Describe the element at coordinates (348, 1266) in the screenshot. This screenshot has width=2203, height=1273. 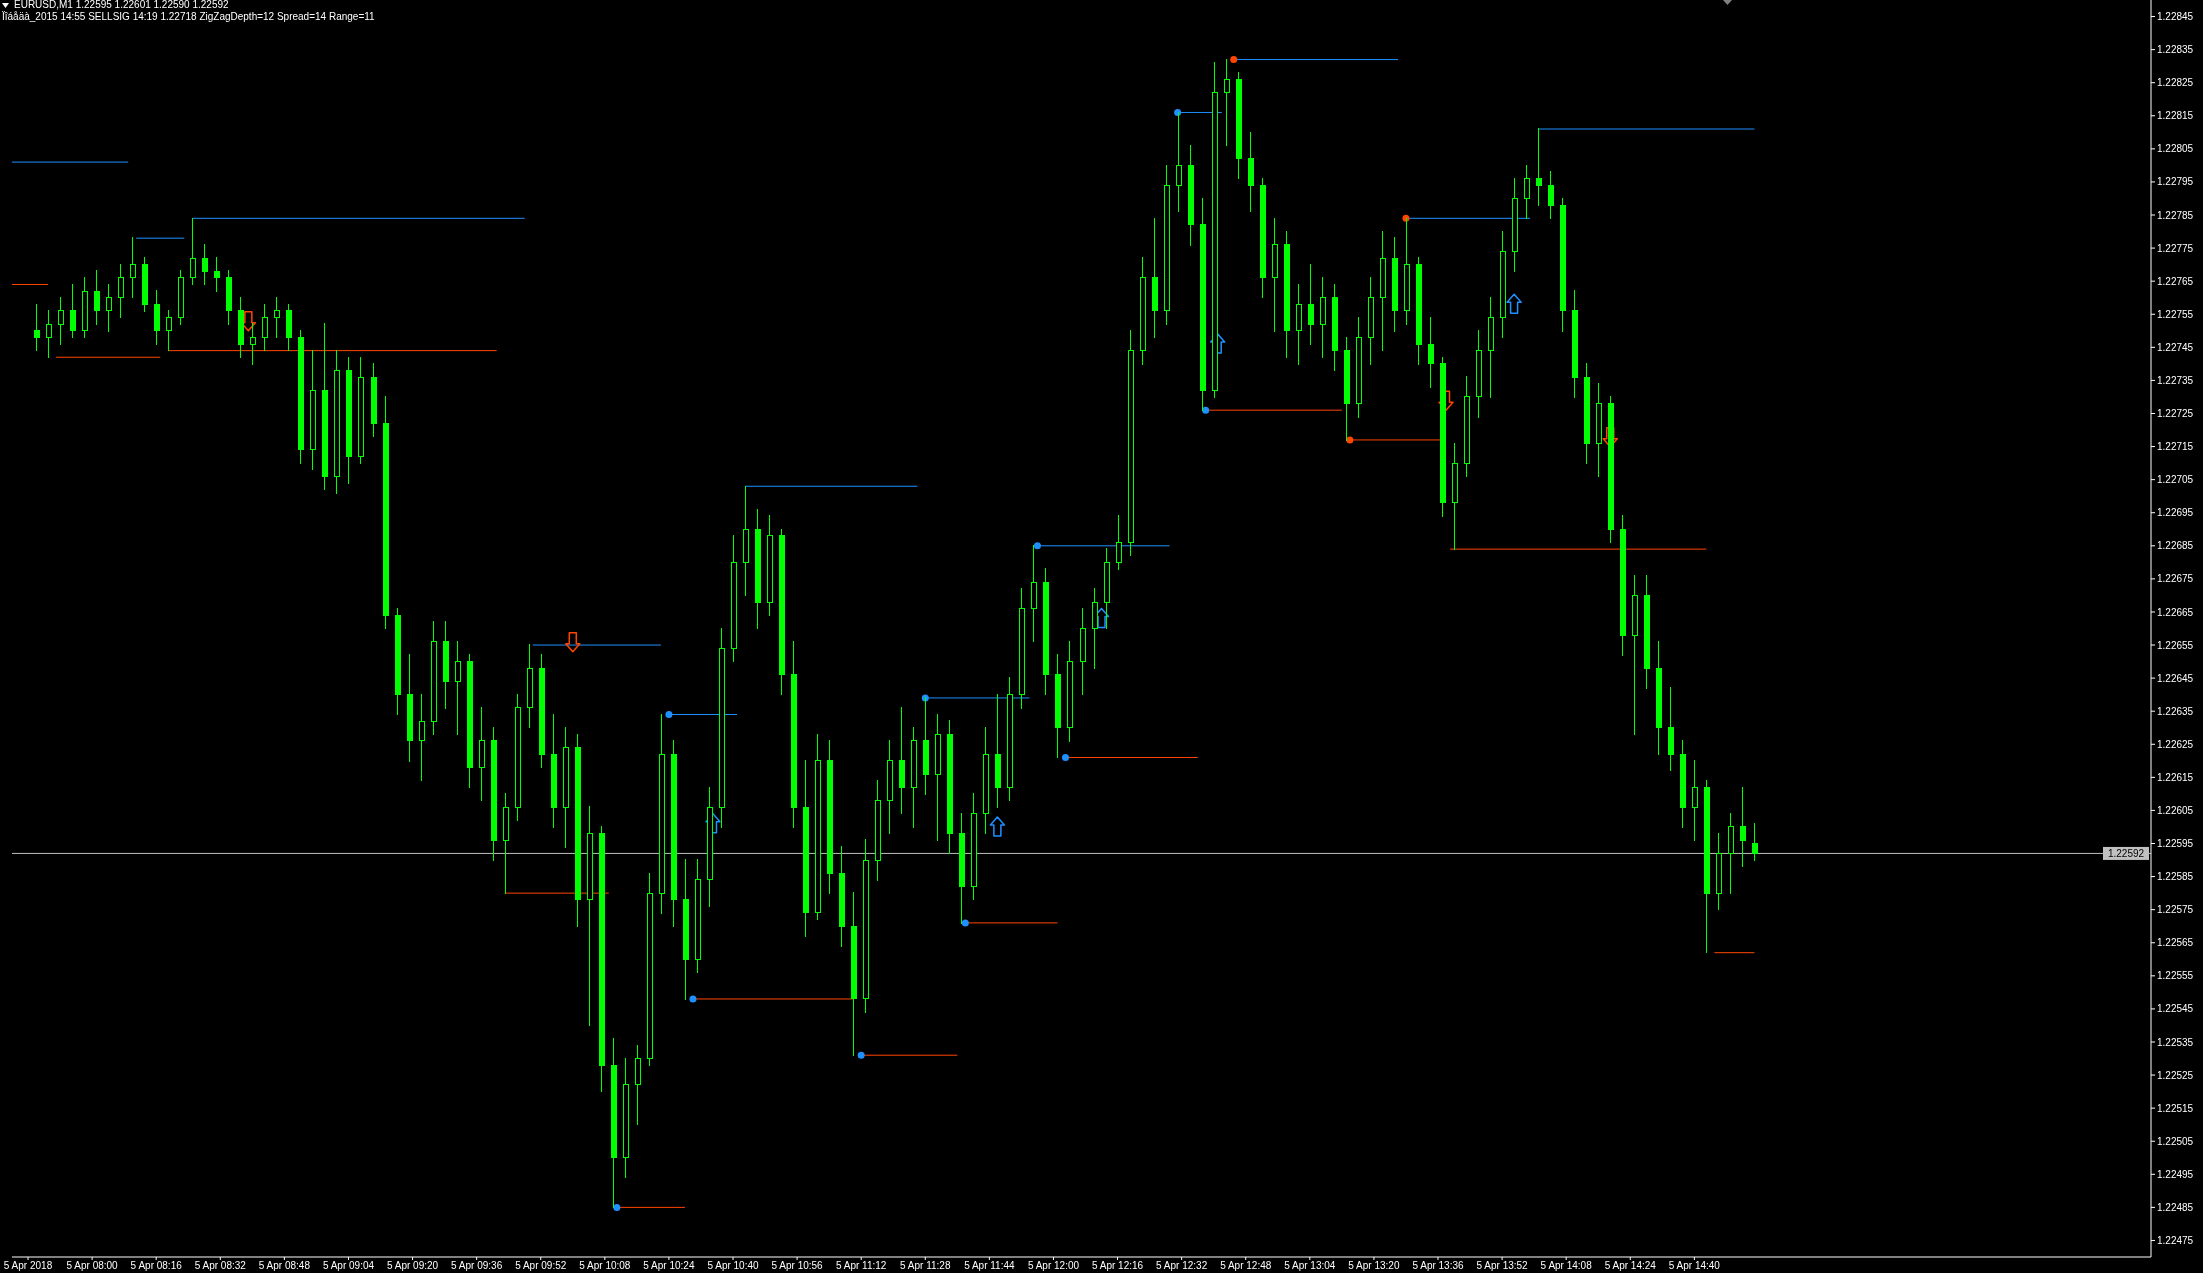
I see `x-tick-label: 5 Apr 09:04` at that location.